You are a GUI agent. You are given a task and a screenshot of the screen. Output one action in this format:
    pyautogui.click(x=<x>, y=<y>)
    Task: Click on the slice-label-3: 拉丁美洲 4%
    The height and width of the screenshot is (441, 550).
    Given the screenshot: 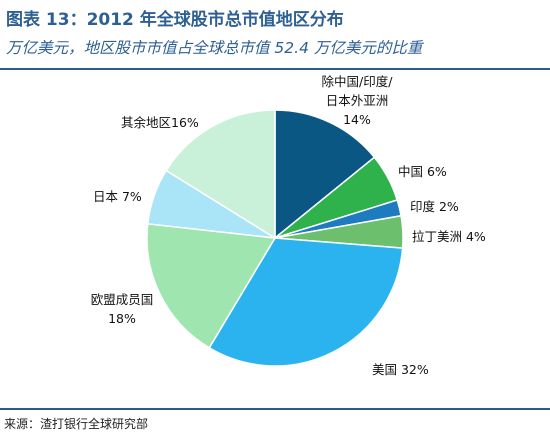 What is the action you would take?
    pyautogui.click(x=449, y=236)
    